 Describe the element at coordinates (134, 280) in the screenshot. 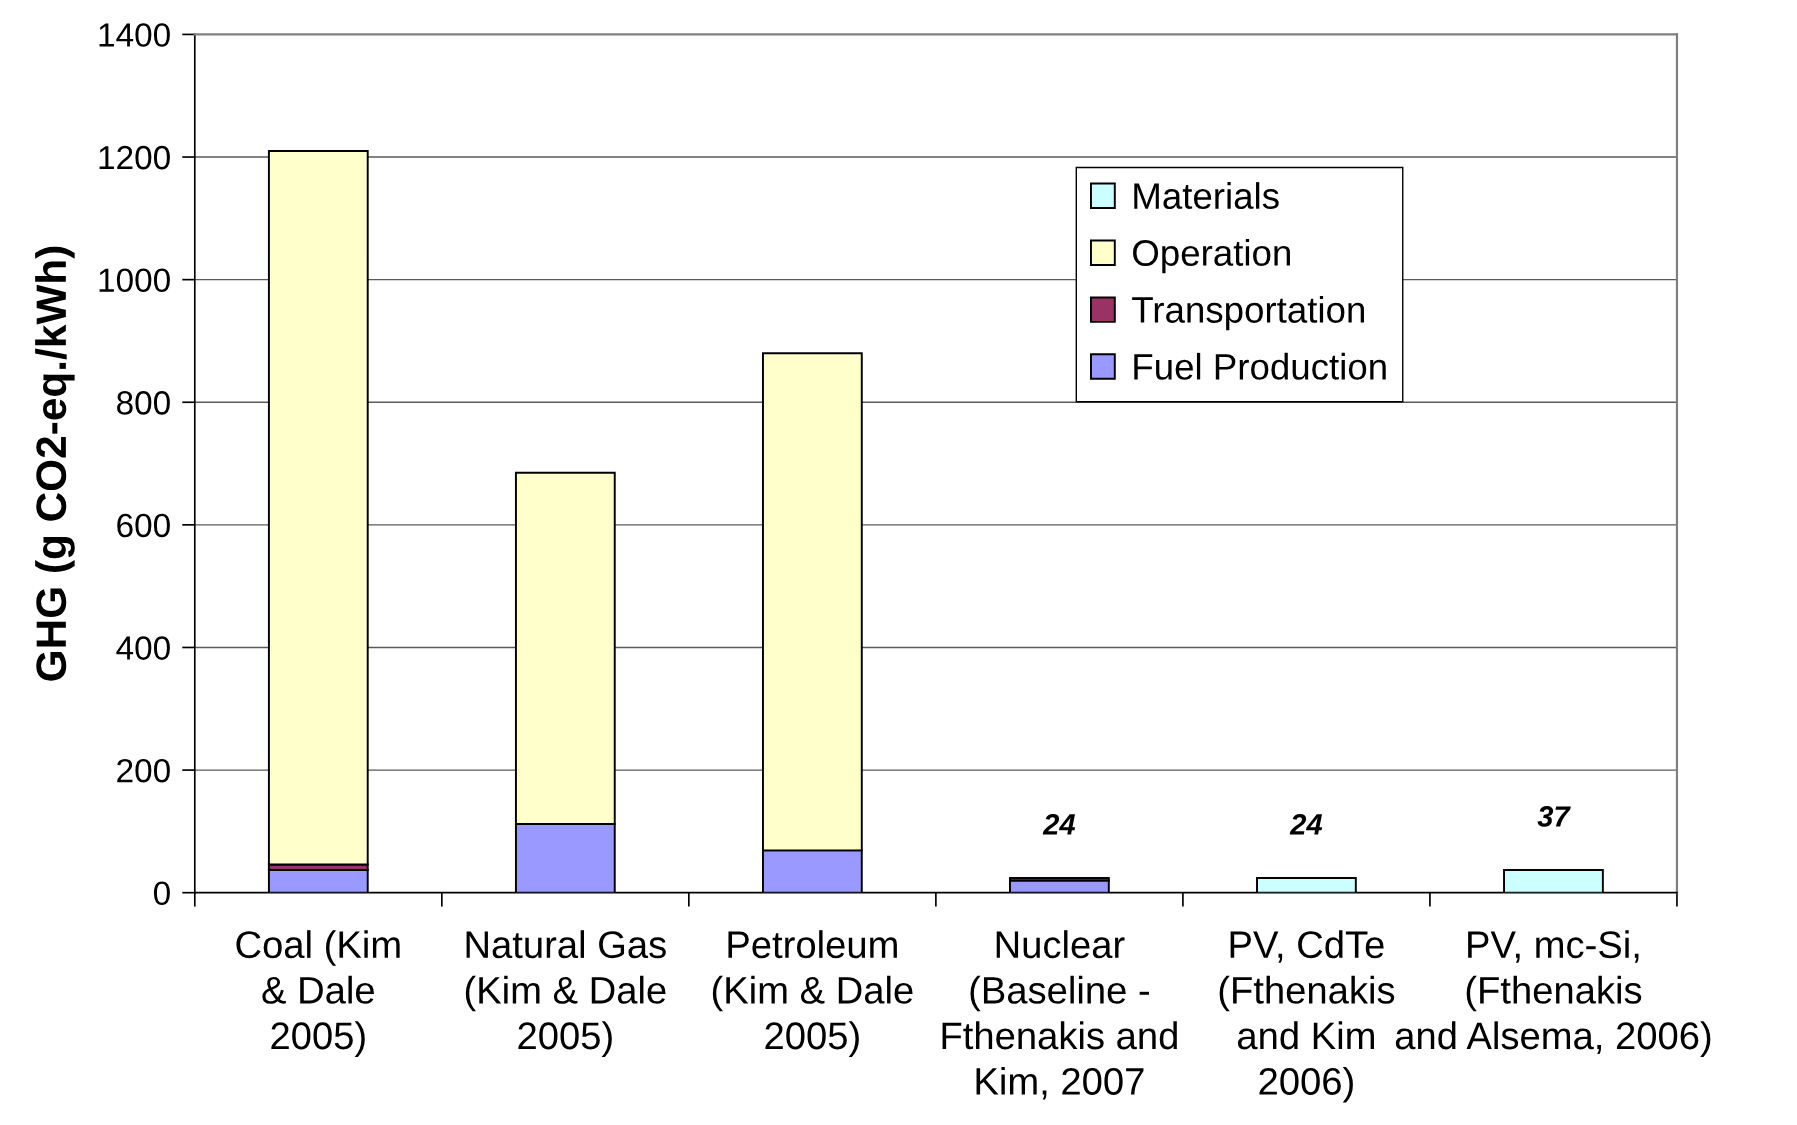

I see `y-tick-label: 1000` at that location.